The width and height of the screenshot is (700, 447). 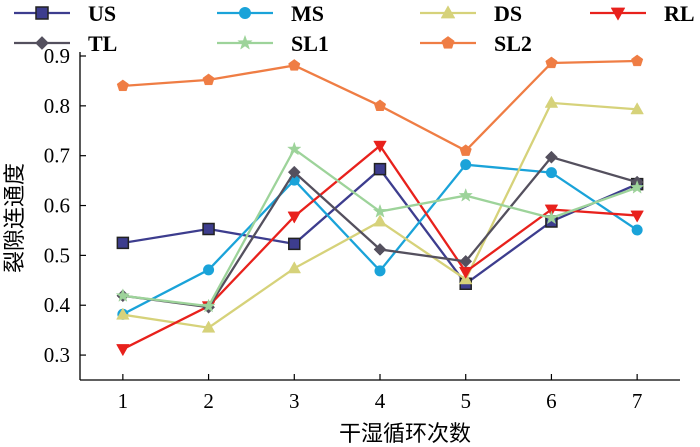 What do you see at coordinates (102, 13) in the screenshot?
I see `legend-label: US` at bounding box center [102, 13].